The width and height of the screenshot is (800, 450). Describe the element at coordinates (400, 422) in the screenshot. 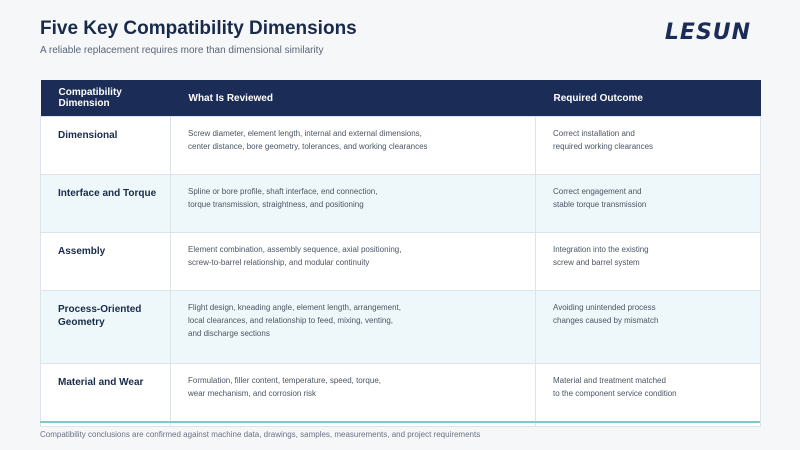

I see `footer-divider` at that location.